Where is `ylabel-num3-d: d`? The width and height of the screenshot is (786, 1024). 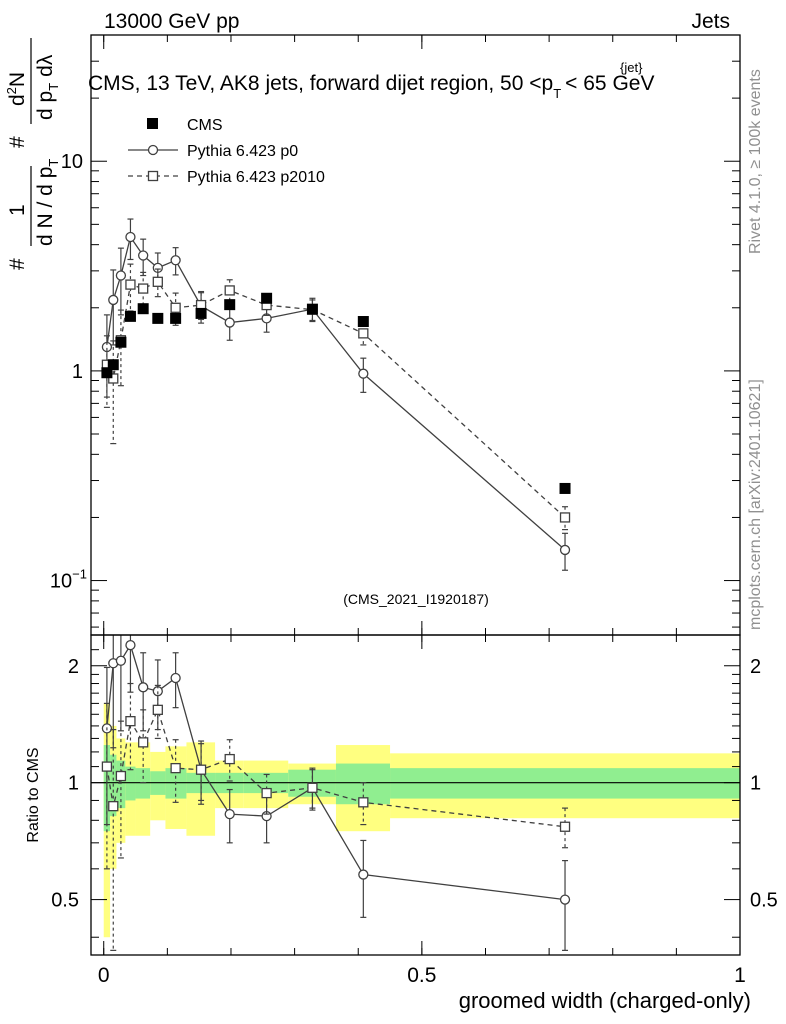 ylabel-num3-d: d is located at coordinates (17, 100).